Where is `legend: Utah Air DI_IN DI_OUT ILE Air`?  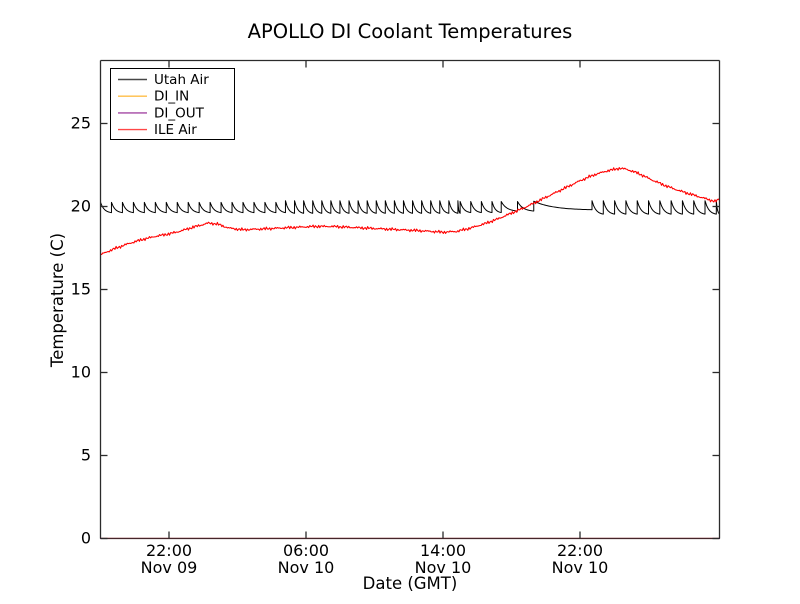 legend: Utah Air DI_IN DI_OUT ILE Air is located at coordinates (172, 104).